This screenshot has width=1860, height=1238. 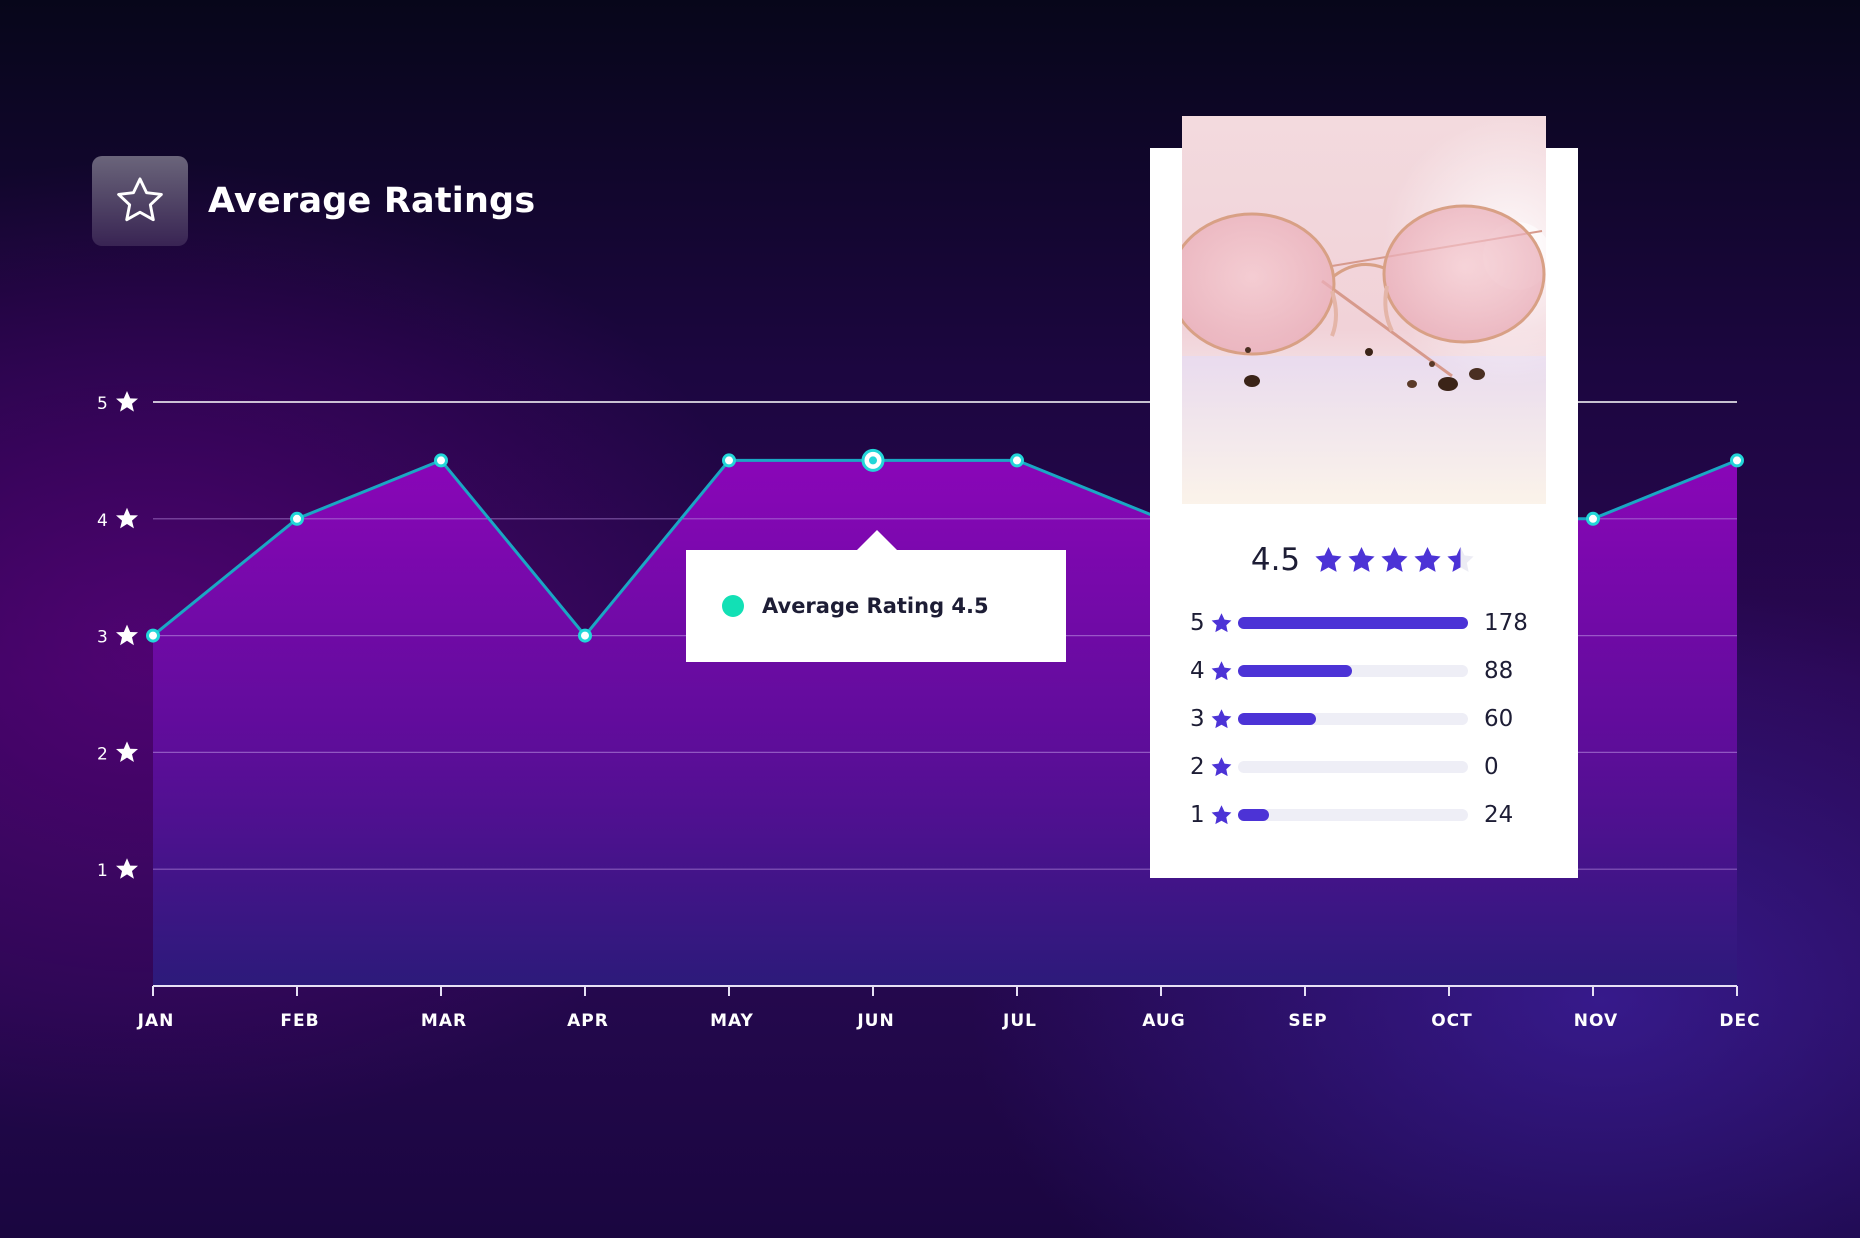 What do you see at coordinates (1307, 1021) in the screenshot?
I see `x-tick-label: SEP` at bounding box center [1307, 1021].